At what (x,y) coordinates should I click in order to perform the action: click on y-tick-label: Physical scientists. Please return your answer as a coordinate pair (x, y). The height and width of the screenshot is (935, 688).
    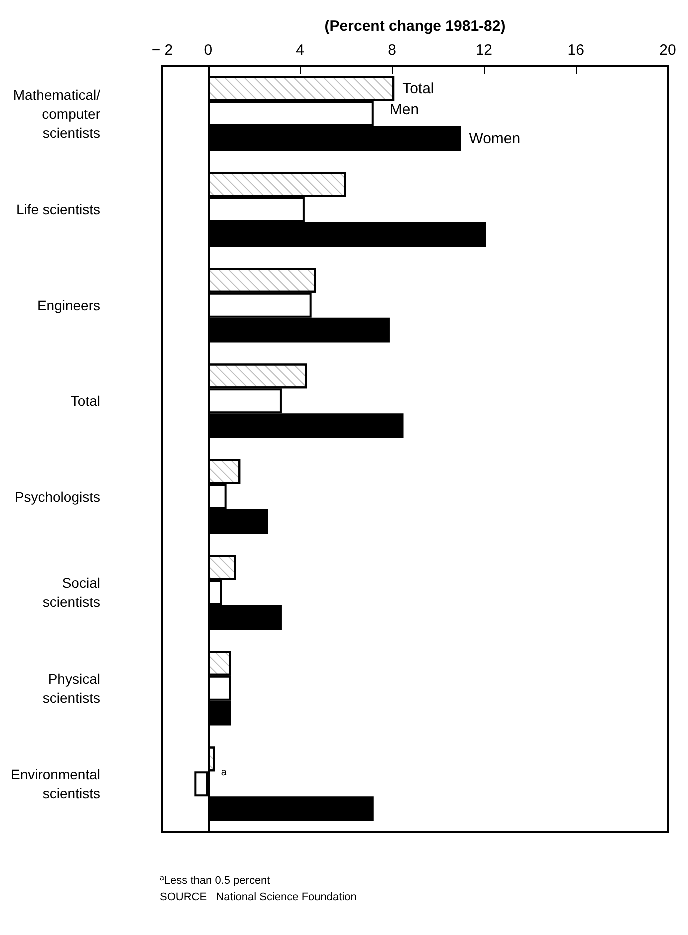
    Looking at the image, I should click on (71, 688).